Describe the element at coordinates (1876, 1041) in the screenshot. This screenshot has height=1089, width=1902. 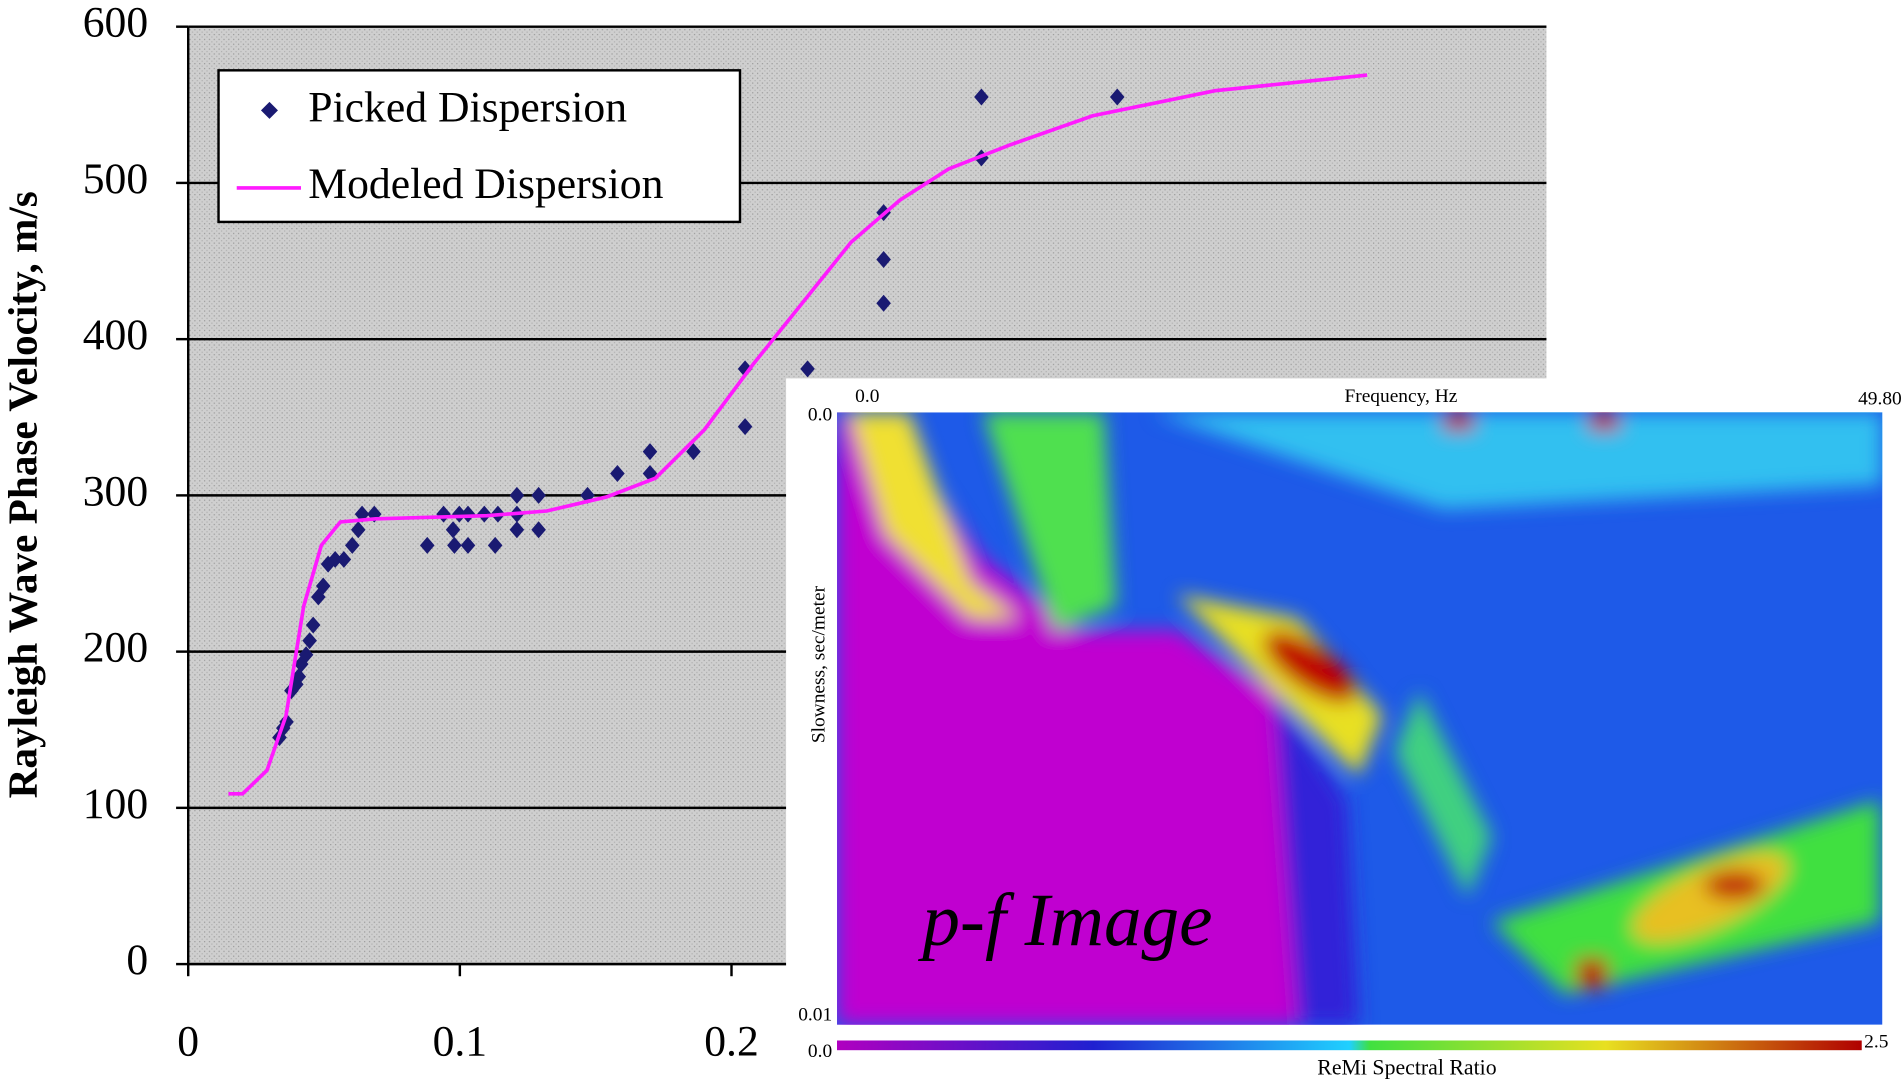
I see `colorbar-max: 2.5` at that location.